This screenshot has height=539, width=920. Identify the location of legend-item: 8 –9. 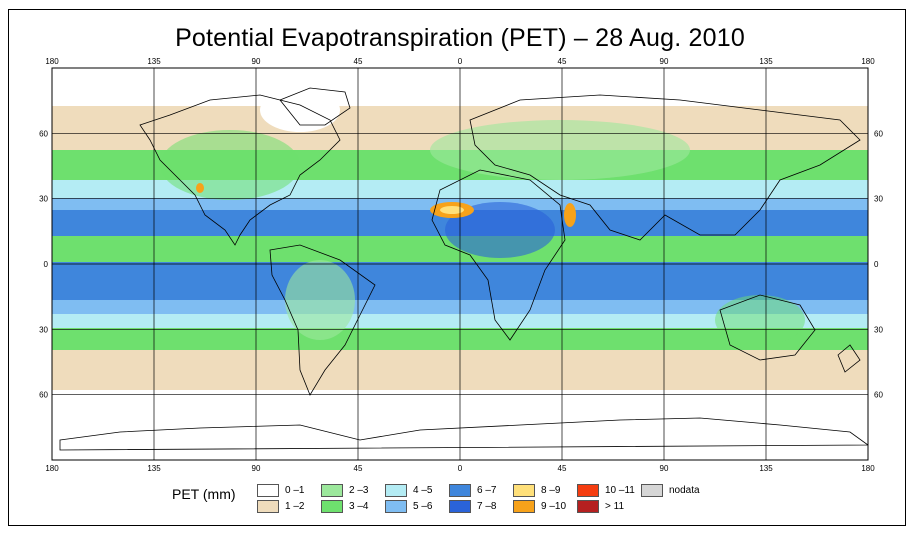
(536, 491).